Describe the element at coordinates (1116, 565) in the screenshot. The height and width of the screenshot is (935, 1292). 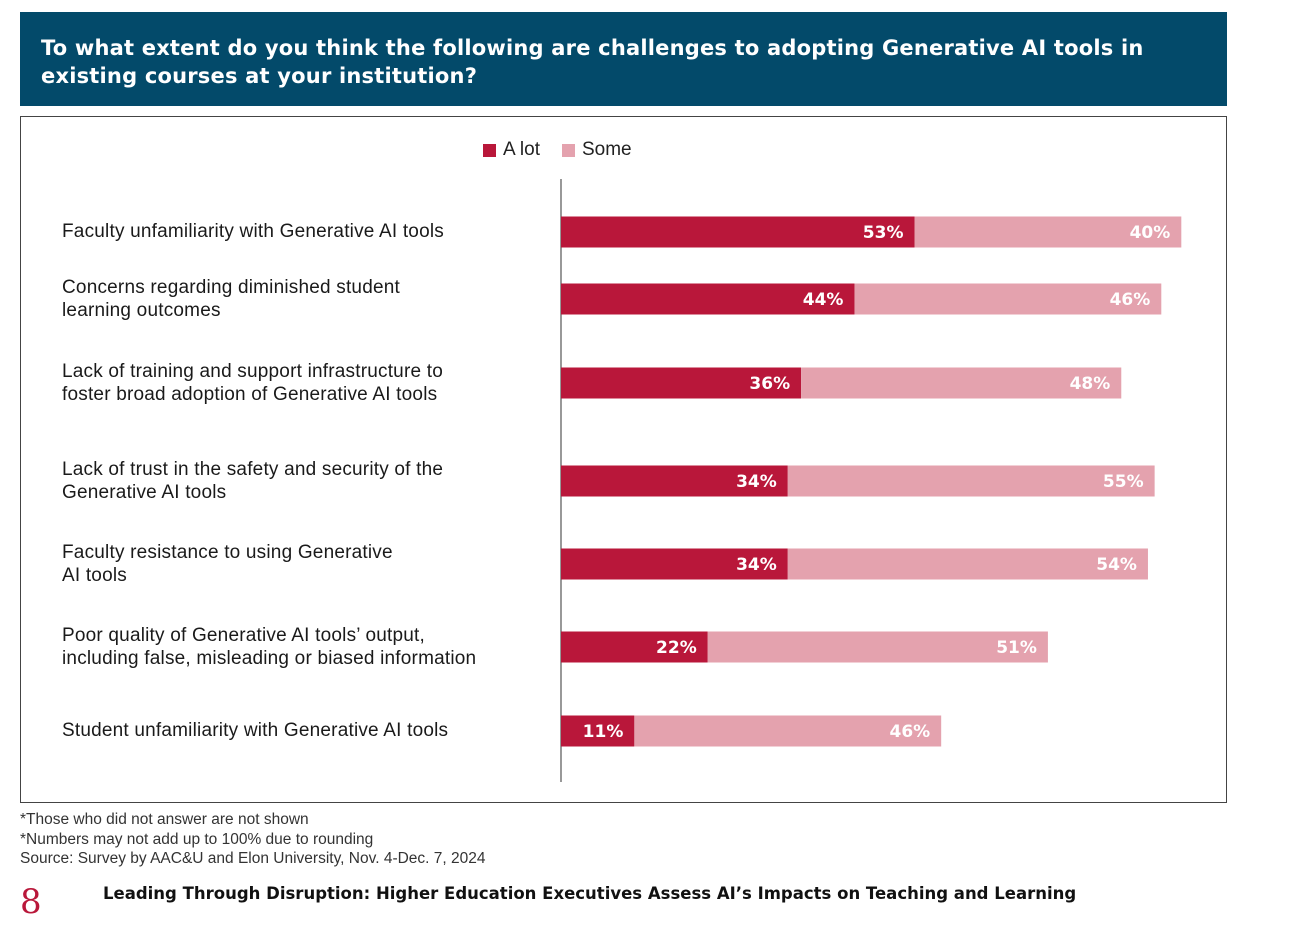
I see `data-label-some: 54%` at that location.